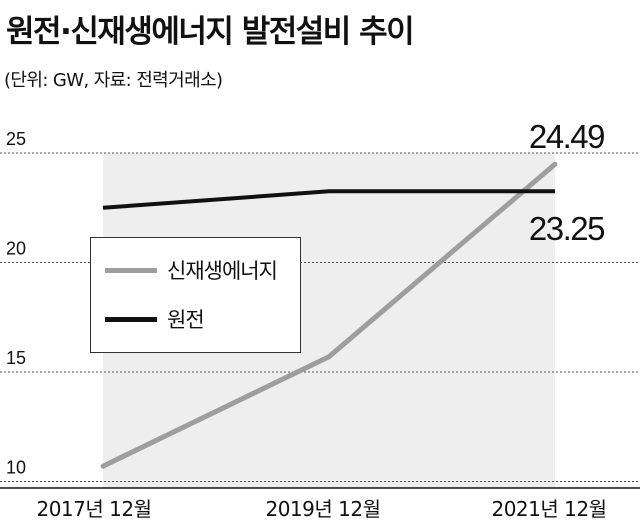 Image resolution: width=640 pixels, height=524 pixels. I want to click on legend-label-nuclear: 원전, so click(186, 320).